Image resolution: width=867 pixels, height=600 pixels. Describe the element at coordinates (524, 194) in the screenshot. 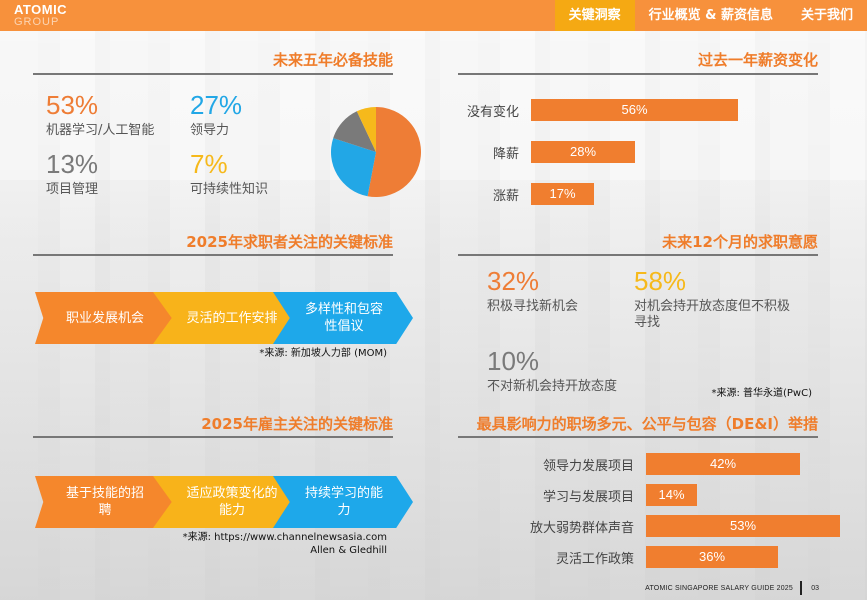

I see `salary-row: 涨薪 17%` at that location.